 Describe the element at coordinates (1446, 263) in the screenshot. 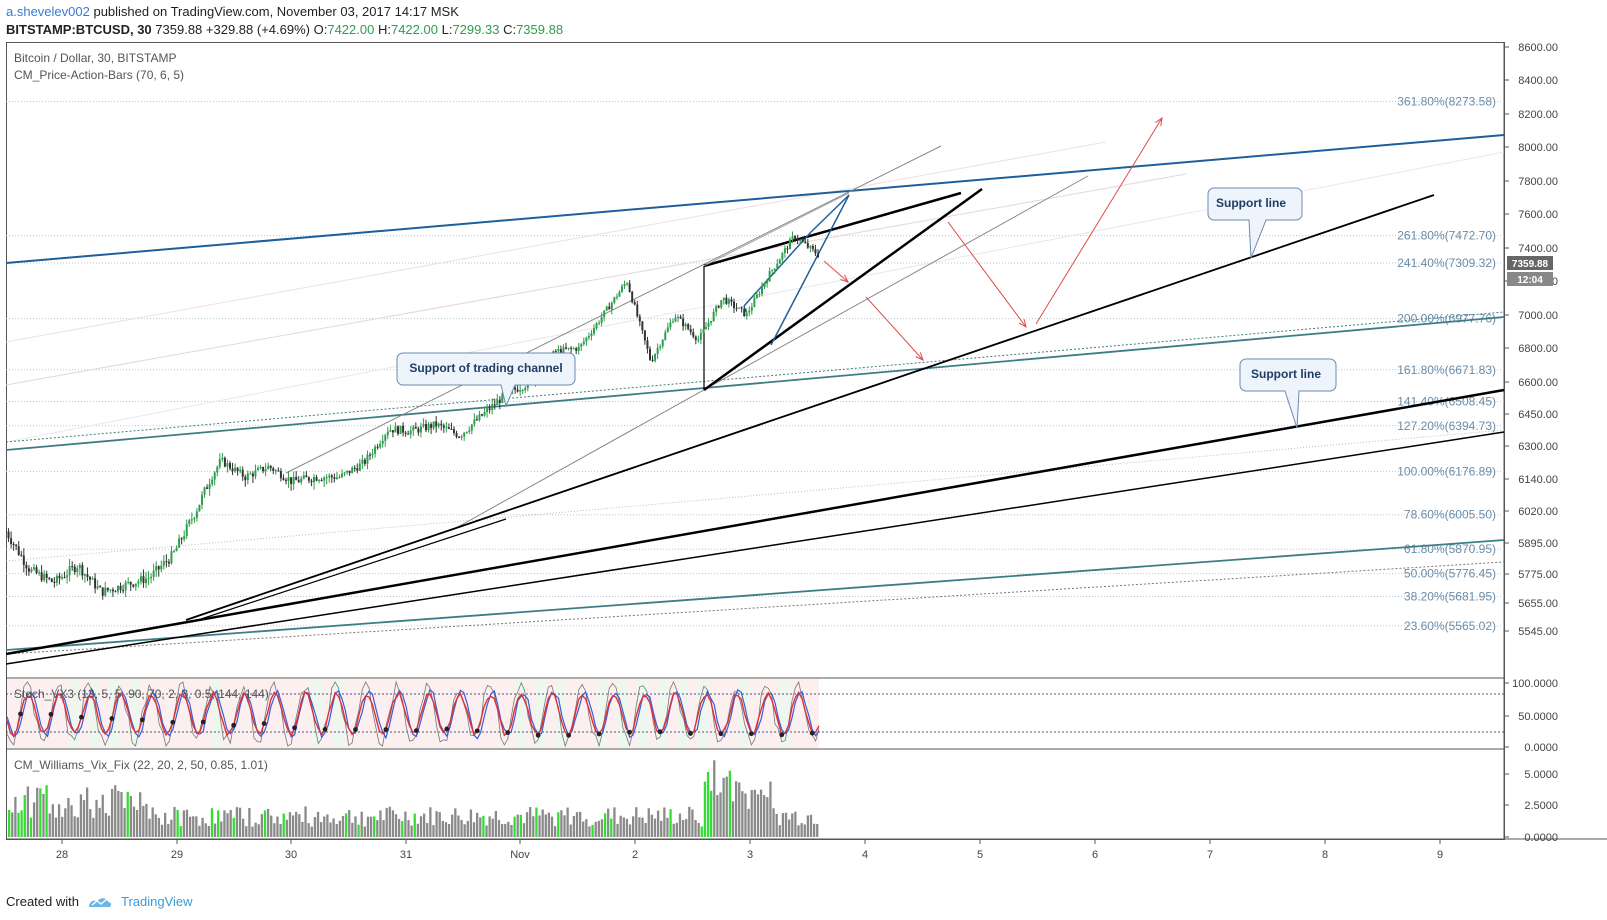

I see `fib-level-label: 241.40%(7309.32)` at that location.